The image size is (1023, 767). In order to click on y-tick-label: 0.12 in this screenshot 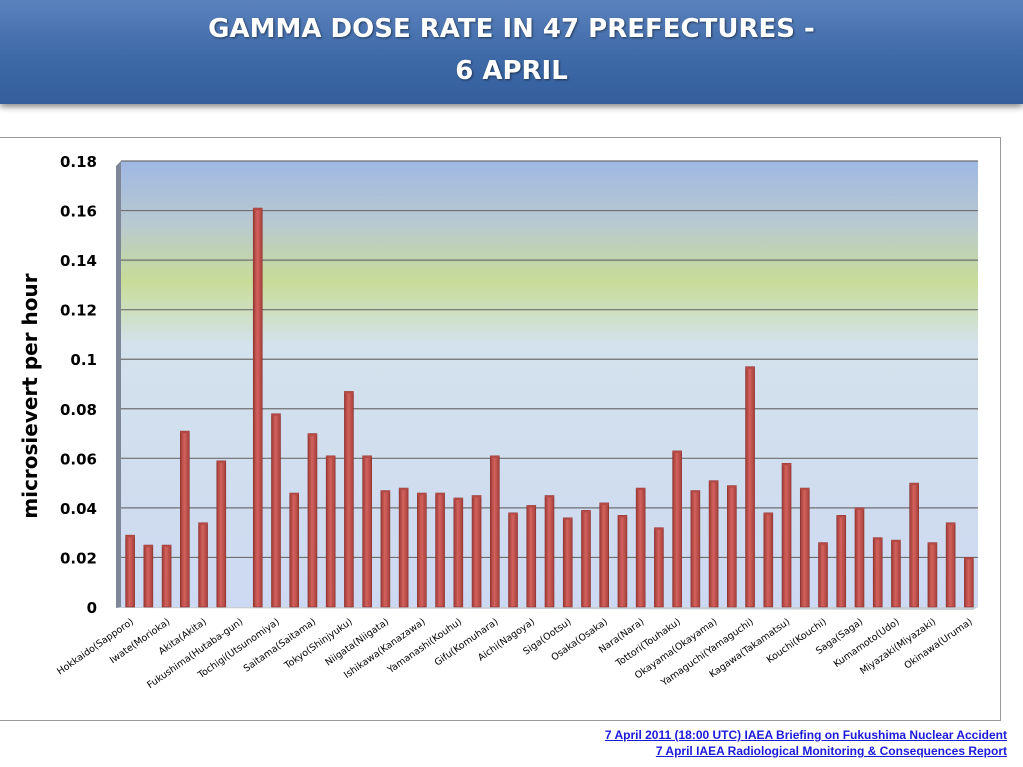, I will do `click(78, 311)`.